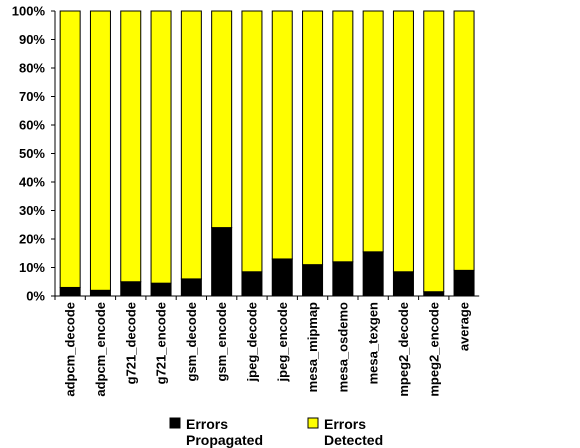  Describe the element at coordinates (403, 349) in the screenshot. I see `x-tick-label: mpeg2_decode` at that location.